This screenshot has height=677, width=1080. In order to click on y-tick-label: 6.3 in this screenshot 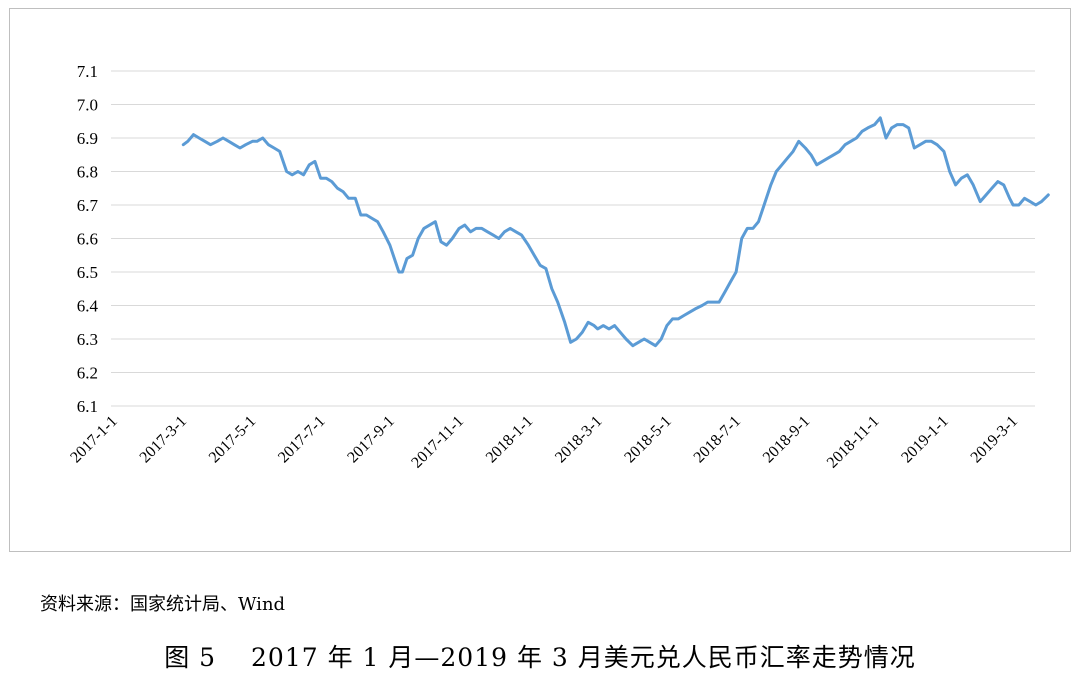, I will do `click(87, 339)`.